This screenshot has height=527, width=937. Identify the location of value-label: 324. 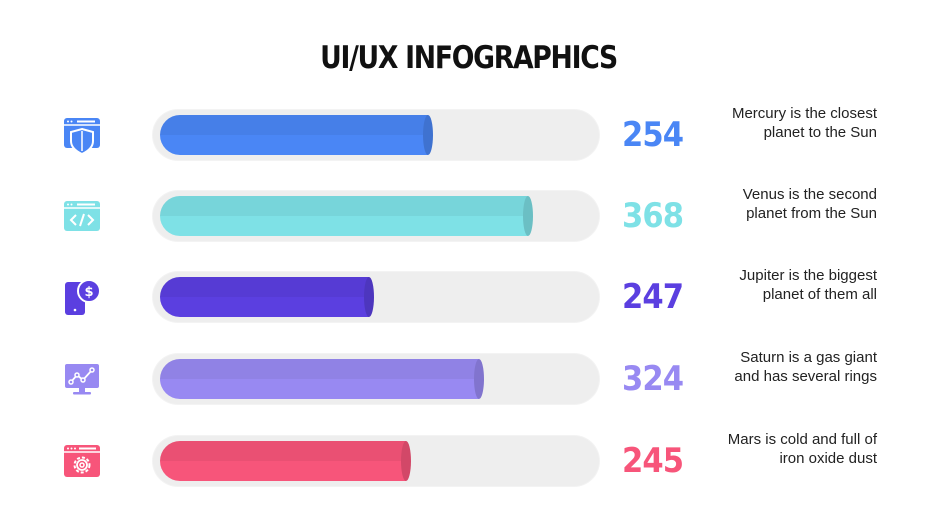
(653, 379).